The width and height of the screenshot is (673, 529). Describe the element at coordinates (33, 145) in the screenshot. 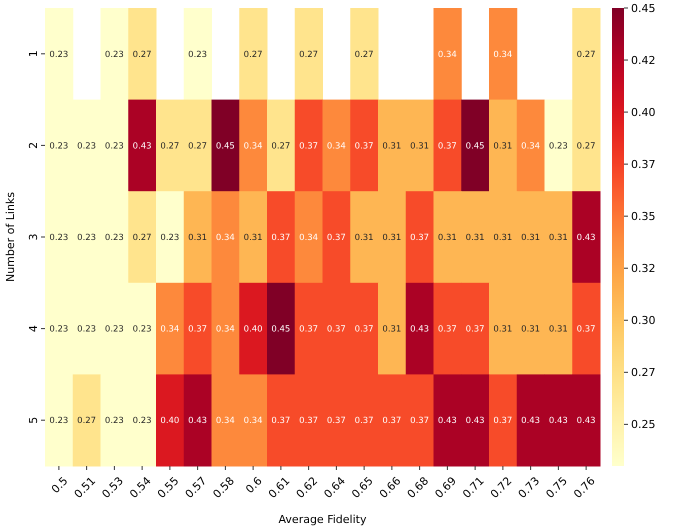

I see `y-tick-label: 2` at that location.